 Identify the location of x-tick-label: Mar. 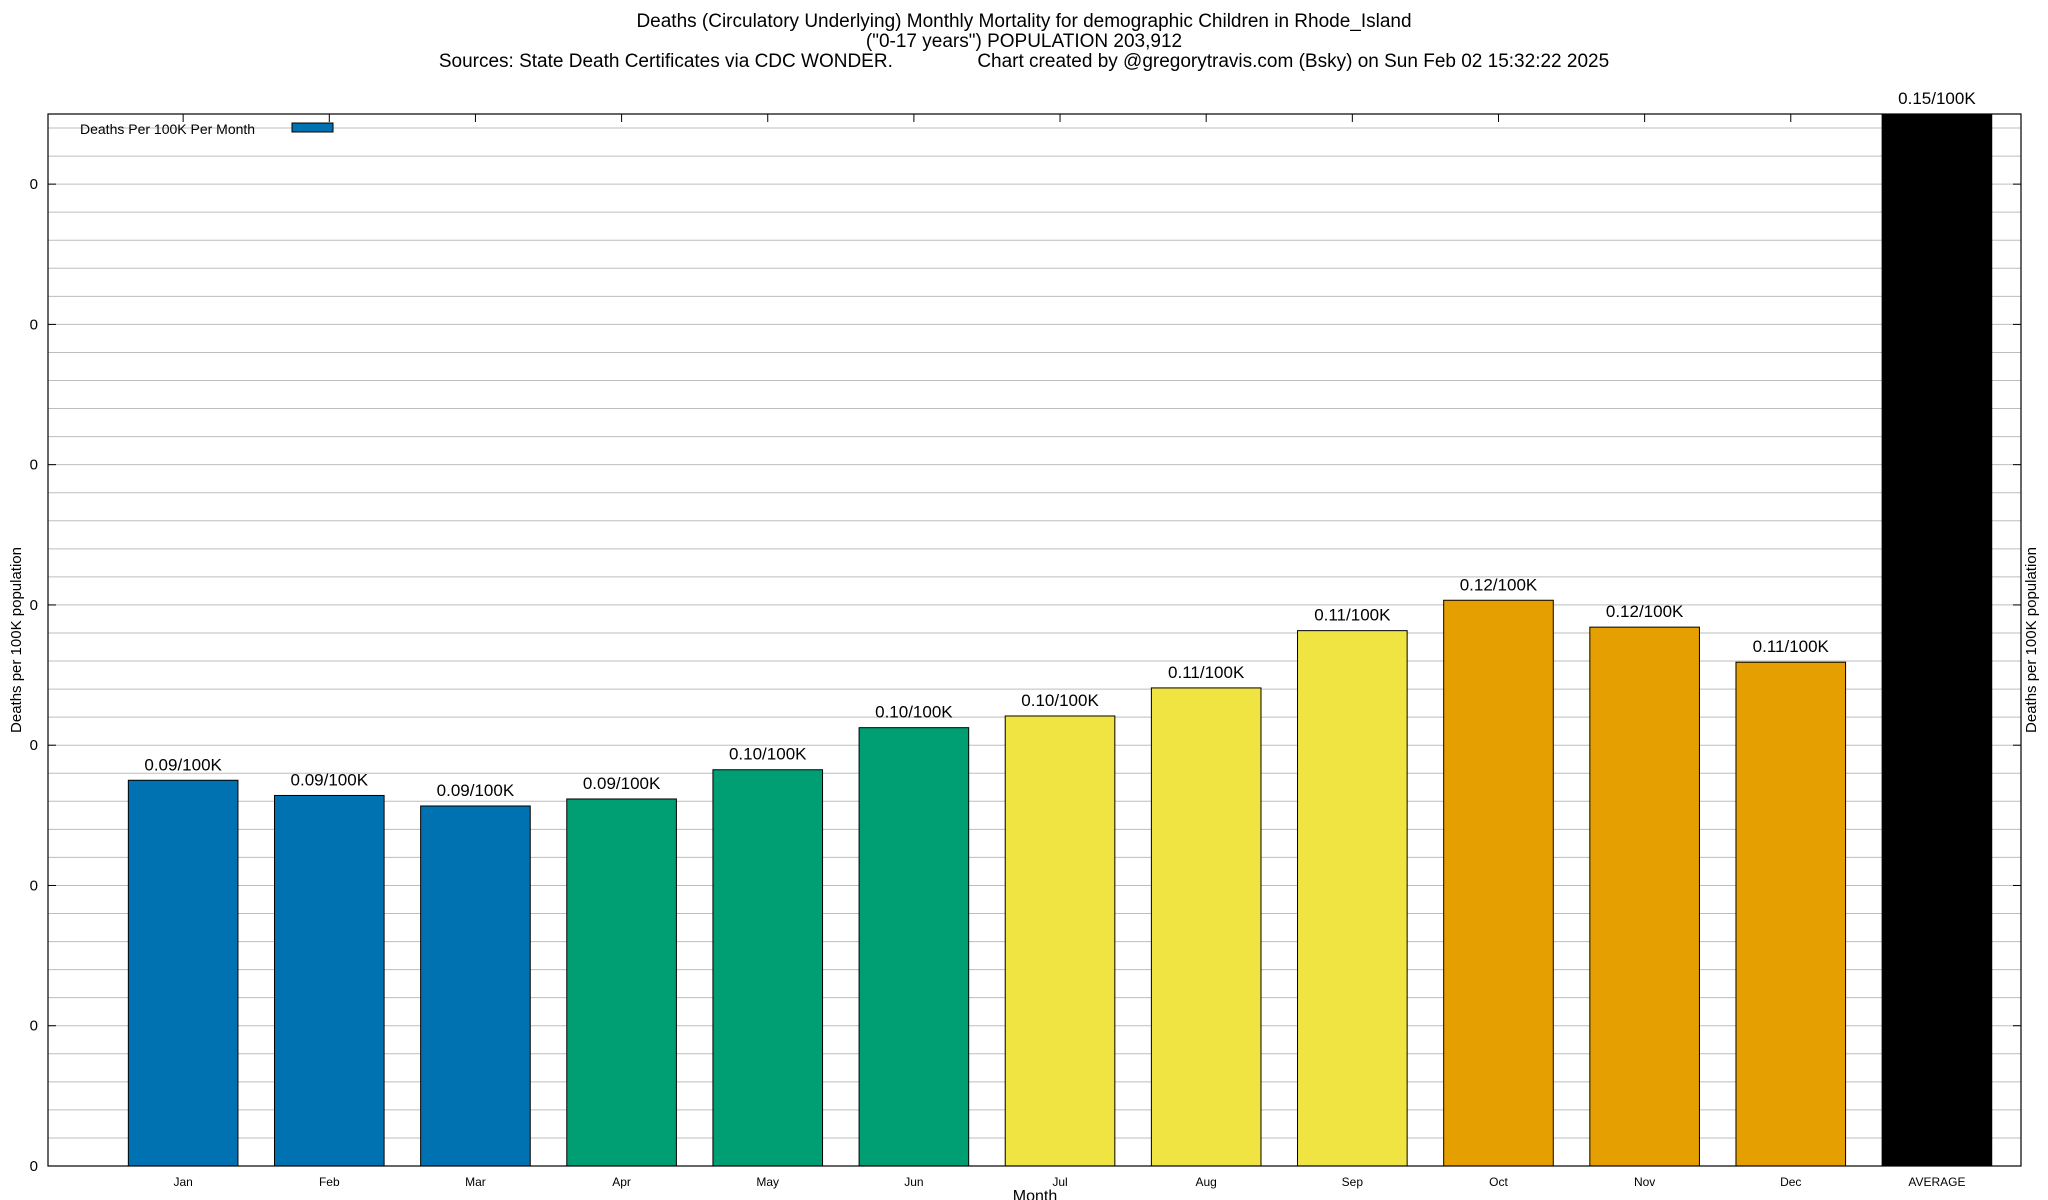
(475, 1182).